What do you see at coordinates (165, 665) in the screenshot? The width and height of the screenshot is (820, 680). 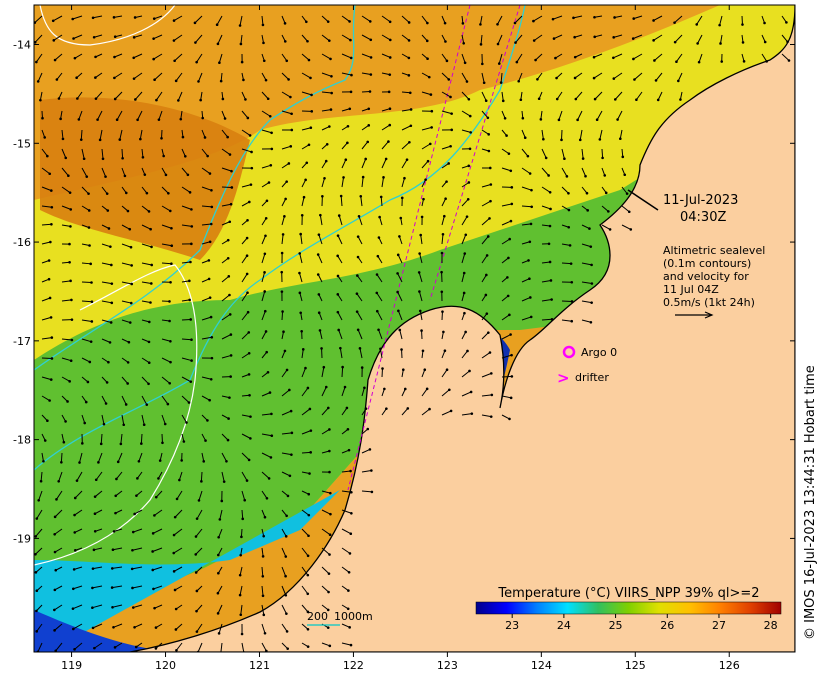 I see `lon-tick-label: 120` at bounding box center [165, 665].